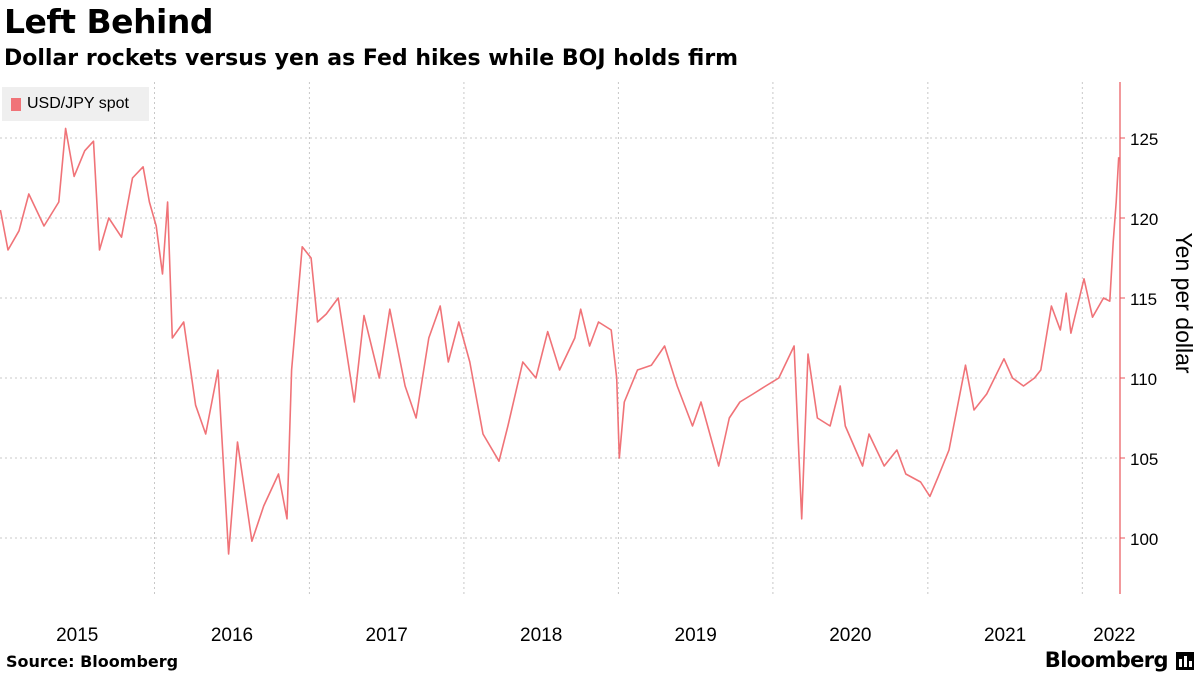  I want to click on y-axis-label: Yen per dollar, so click(1184, 302).